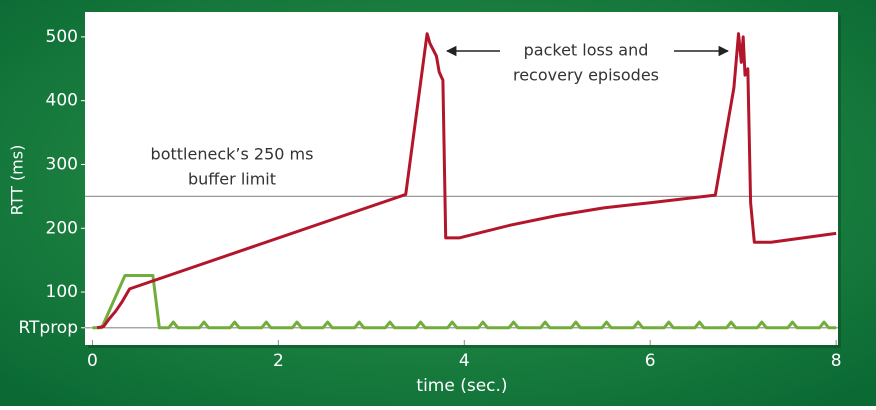  What do you see at coordinates (62, 292) in the screenshot?
I see `y-tick-label: 100` at bounding box center [62, 292].